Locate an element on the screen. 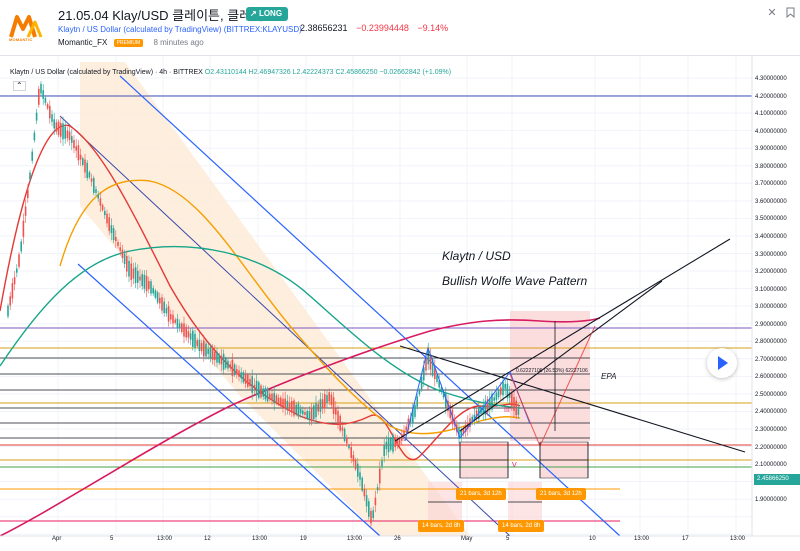 This screenshot has width=800, height=551. price-axis-label: 2.40000000 is located at coordinates (771, 412).